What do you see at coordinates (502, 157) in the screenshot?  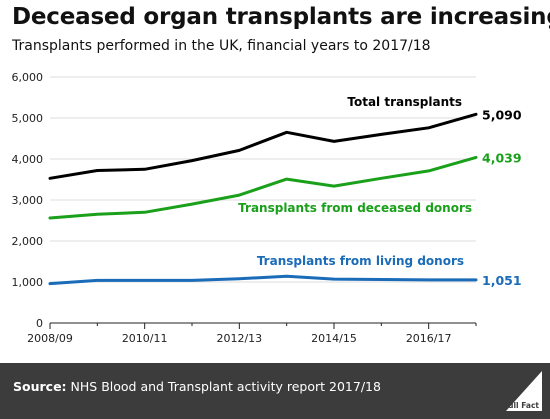 I see `end-value-label-deceased: 4,039` at bounding box center [502, 157].